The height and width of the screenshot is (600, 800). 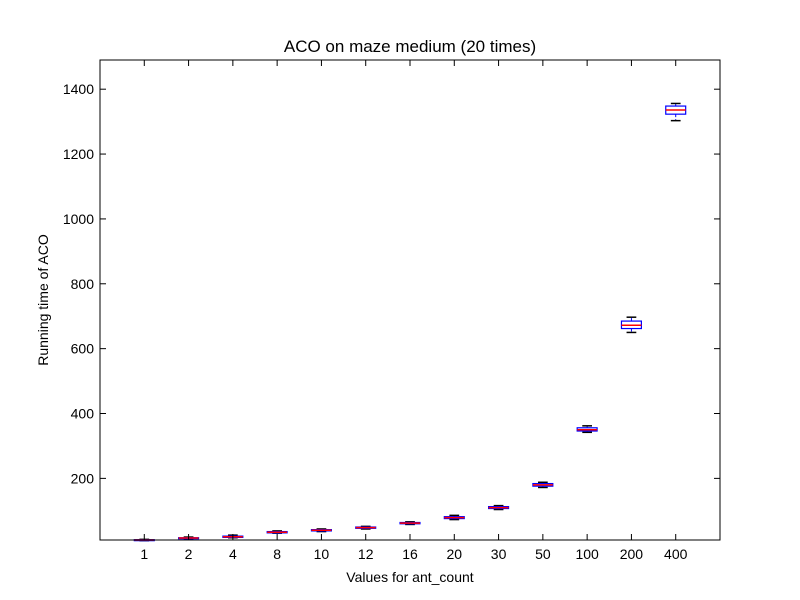 What do you see at coordinates (78, 219) in the screenshot?
I see `y-tick-label: 1000` at bounding box center [78, 219].